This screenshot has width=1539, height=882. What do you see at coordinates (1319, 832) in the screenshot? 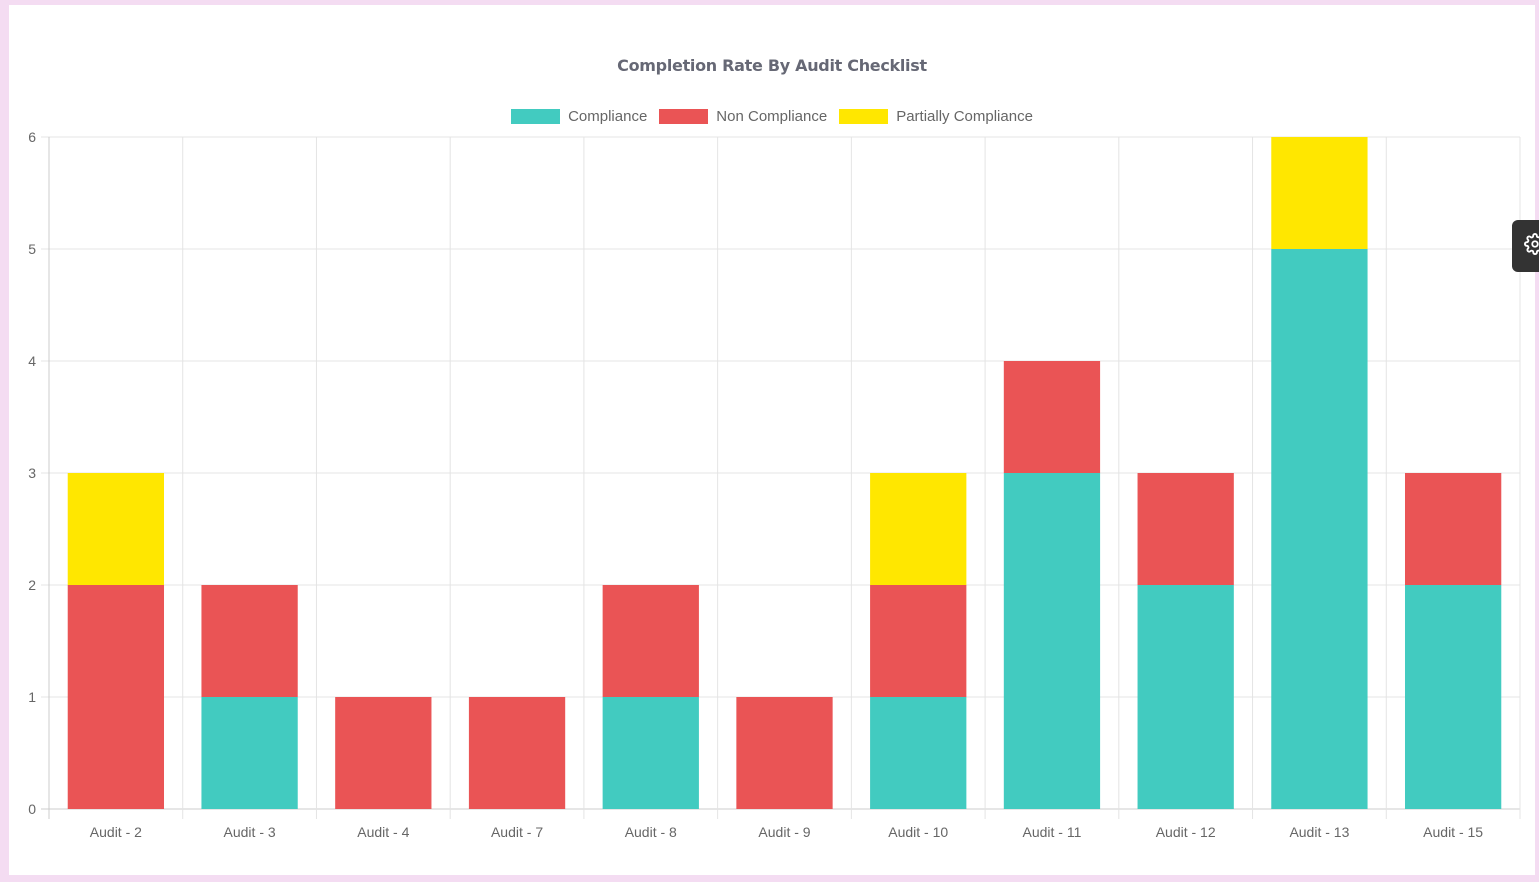
I see `x-tick-label: Audit - 13` at bounding box center [1319, 832].